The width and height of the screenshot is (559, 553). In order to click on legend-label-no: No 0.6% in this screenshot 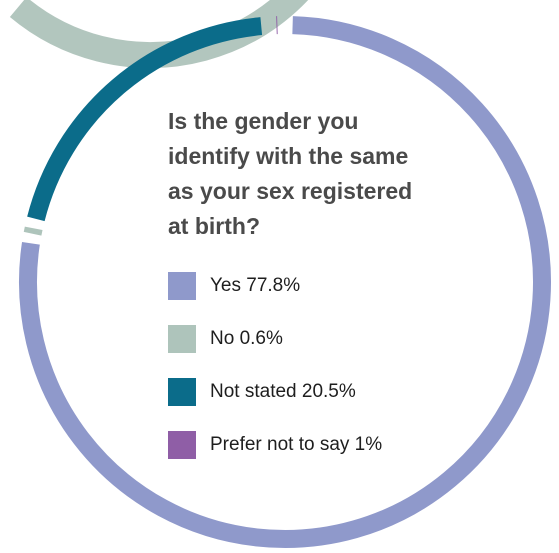, I will do `click(246, 338)`.